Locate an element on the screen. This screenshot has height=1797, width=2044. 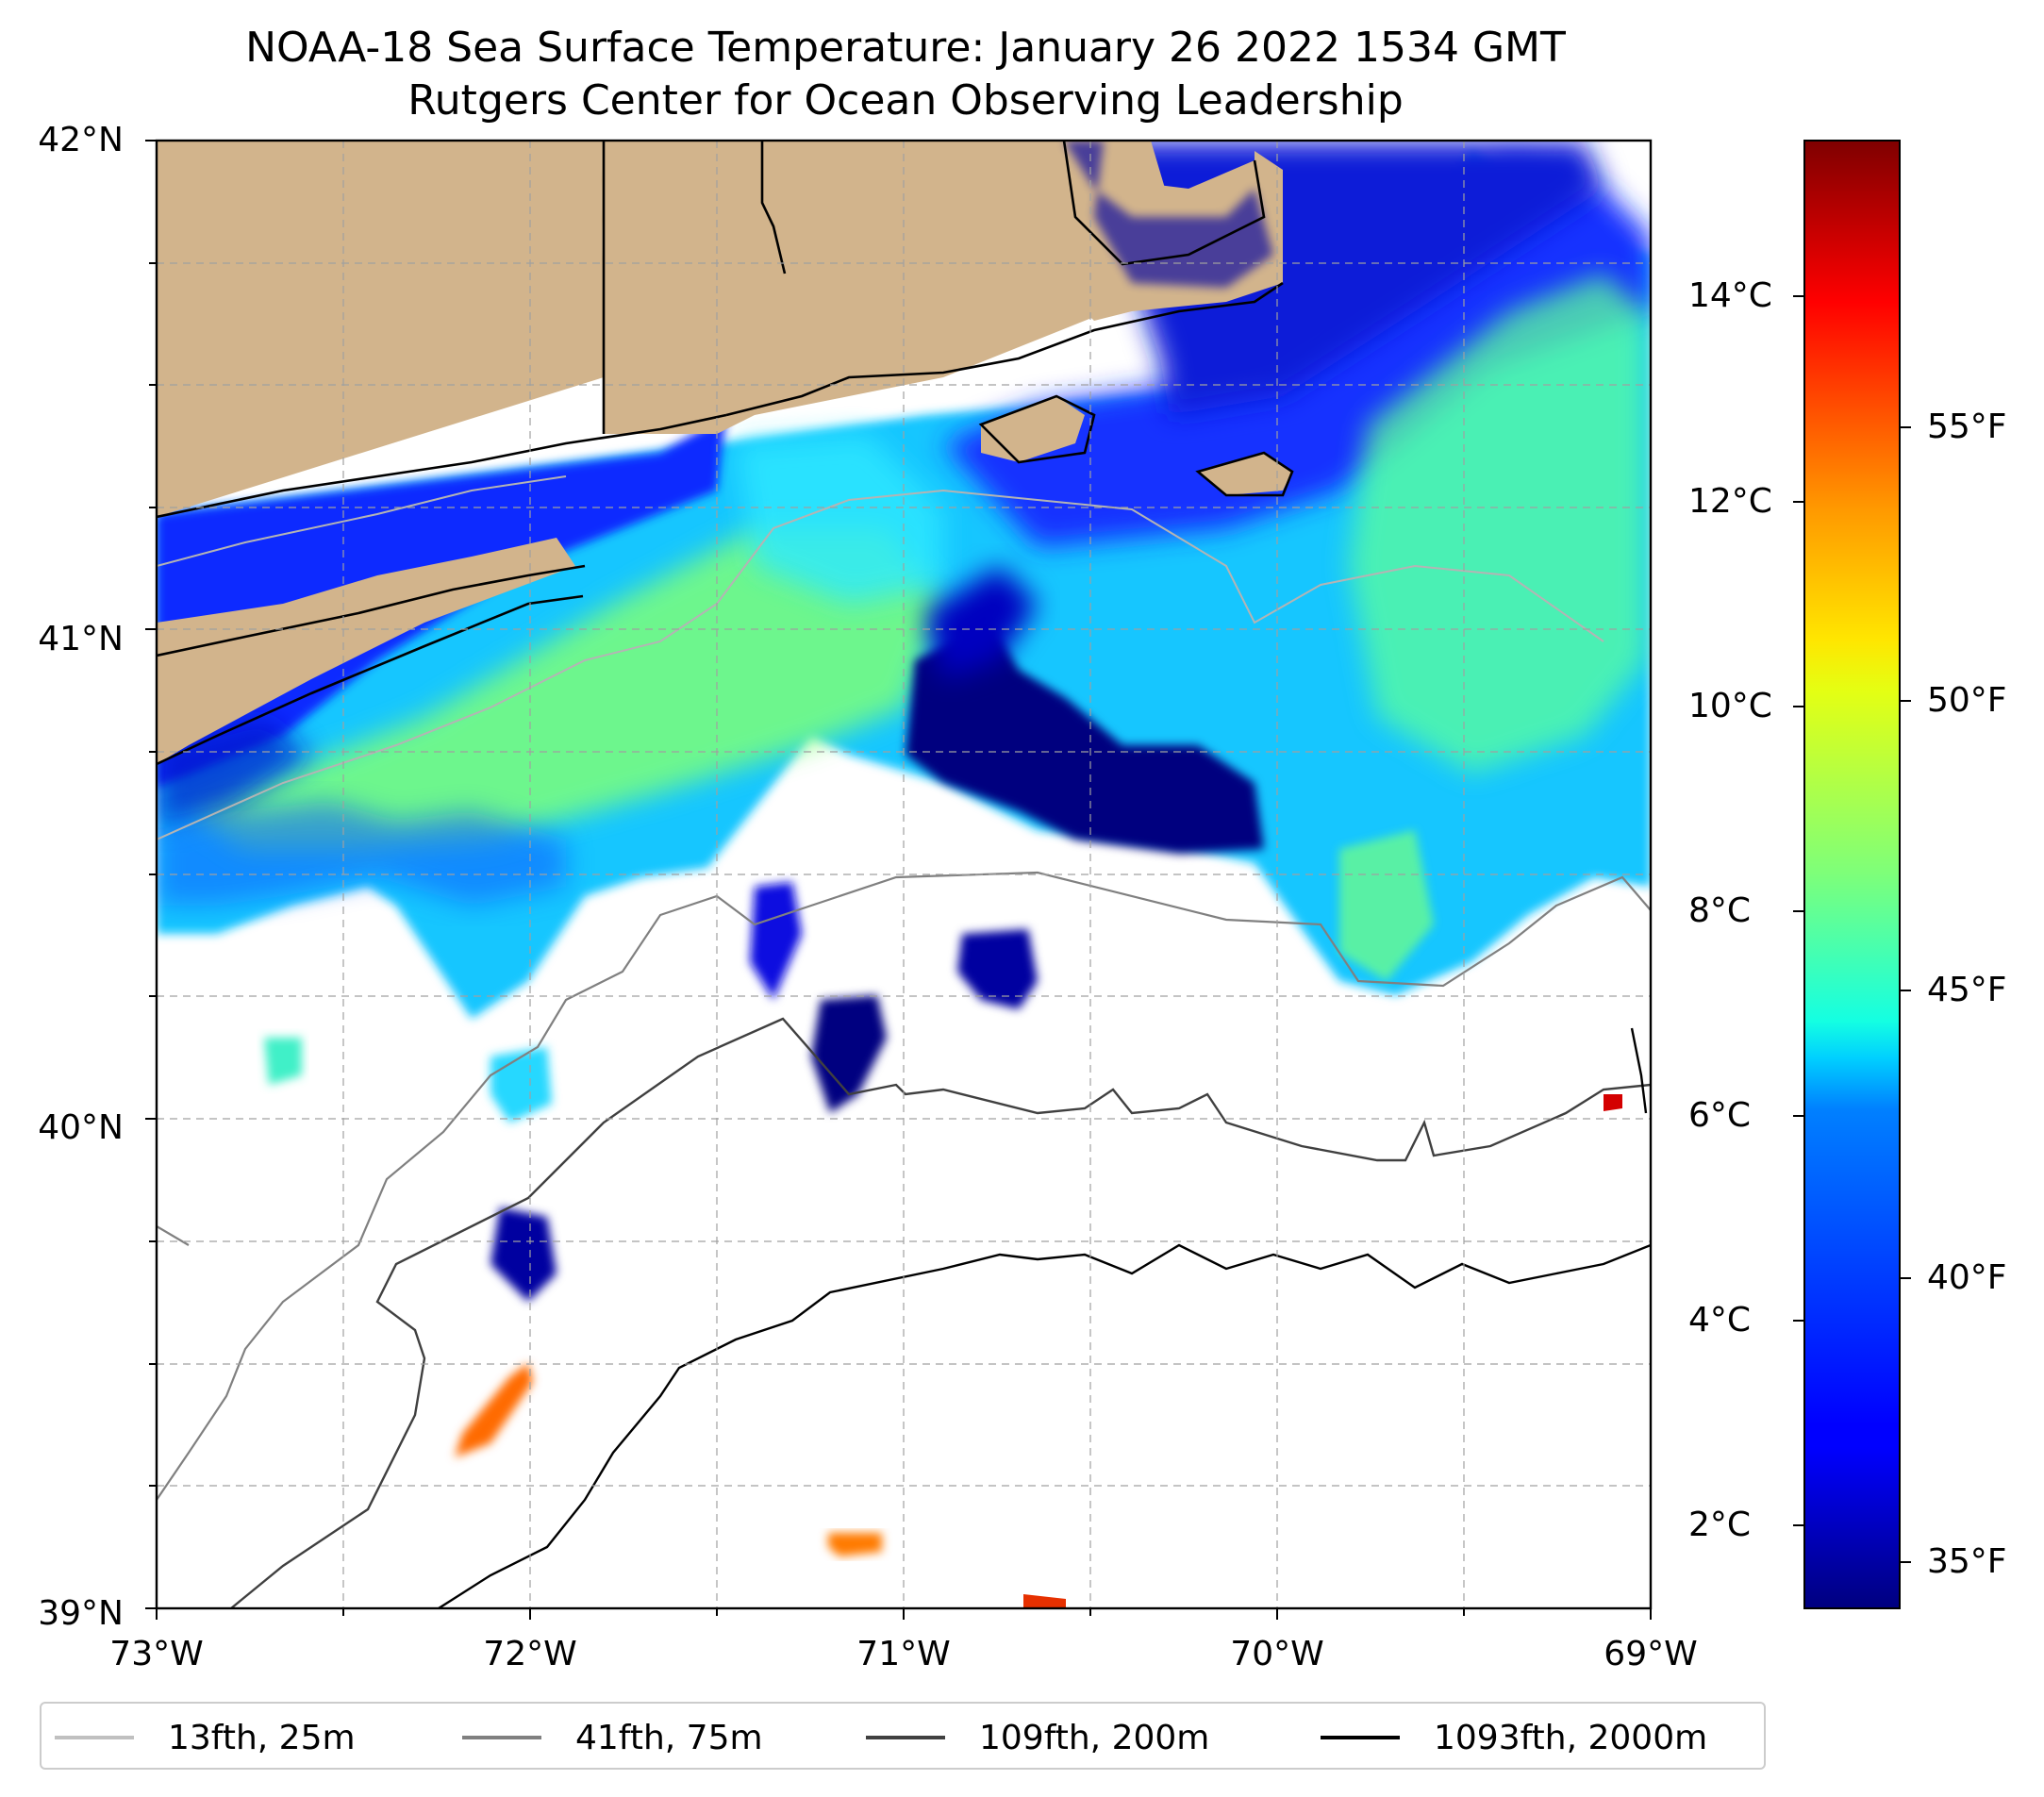
legend-item-75m: 41fth, 75m is located at coordinates (612, 1738).